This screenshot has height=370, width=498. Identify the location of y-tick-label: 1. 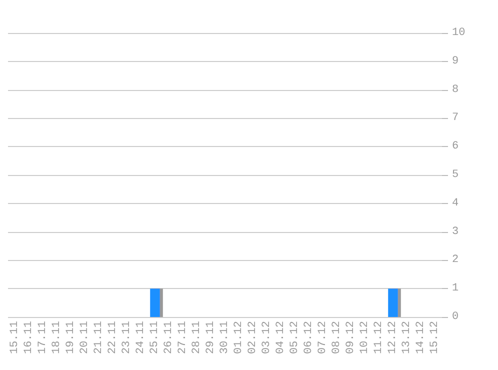
(455, 288).